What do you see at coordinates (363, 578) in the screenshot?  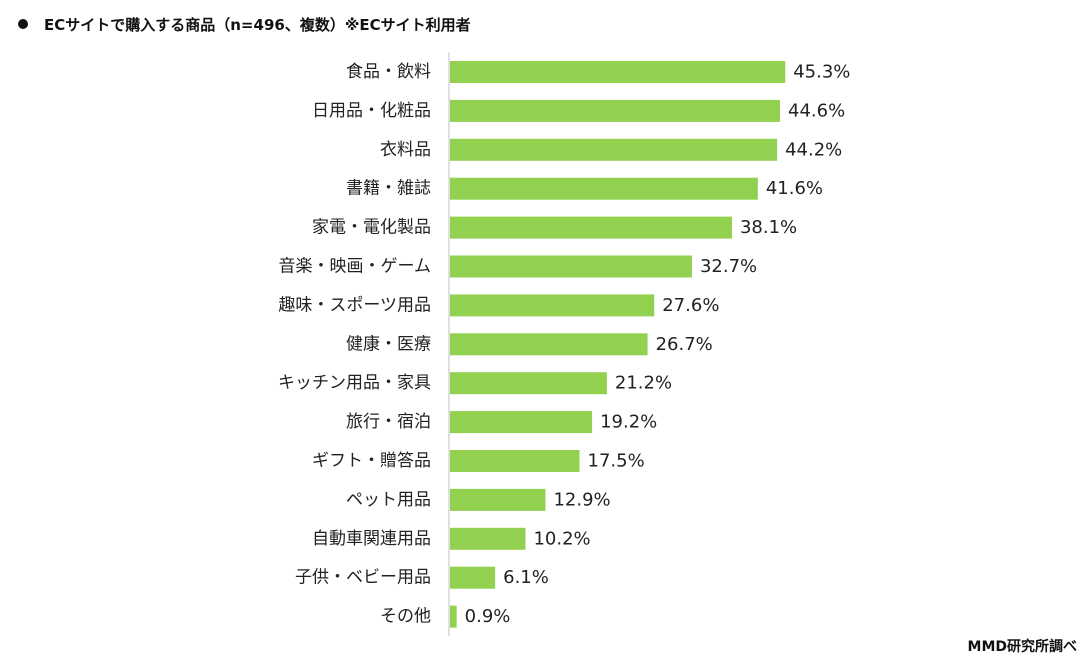 I see `category-label: 子供・ベビー用品` at bounding box center [363, 578].